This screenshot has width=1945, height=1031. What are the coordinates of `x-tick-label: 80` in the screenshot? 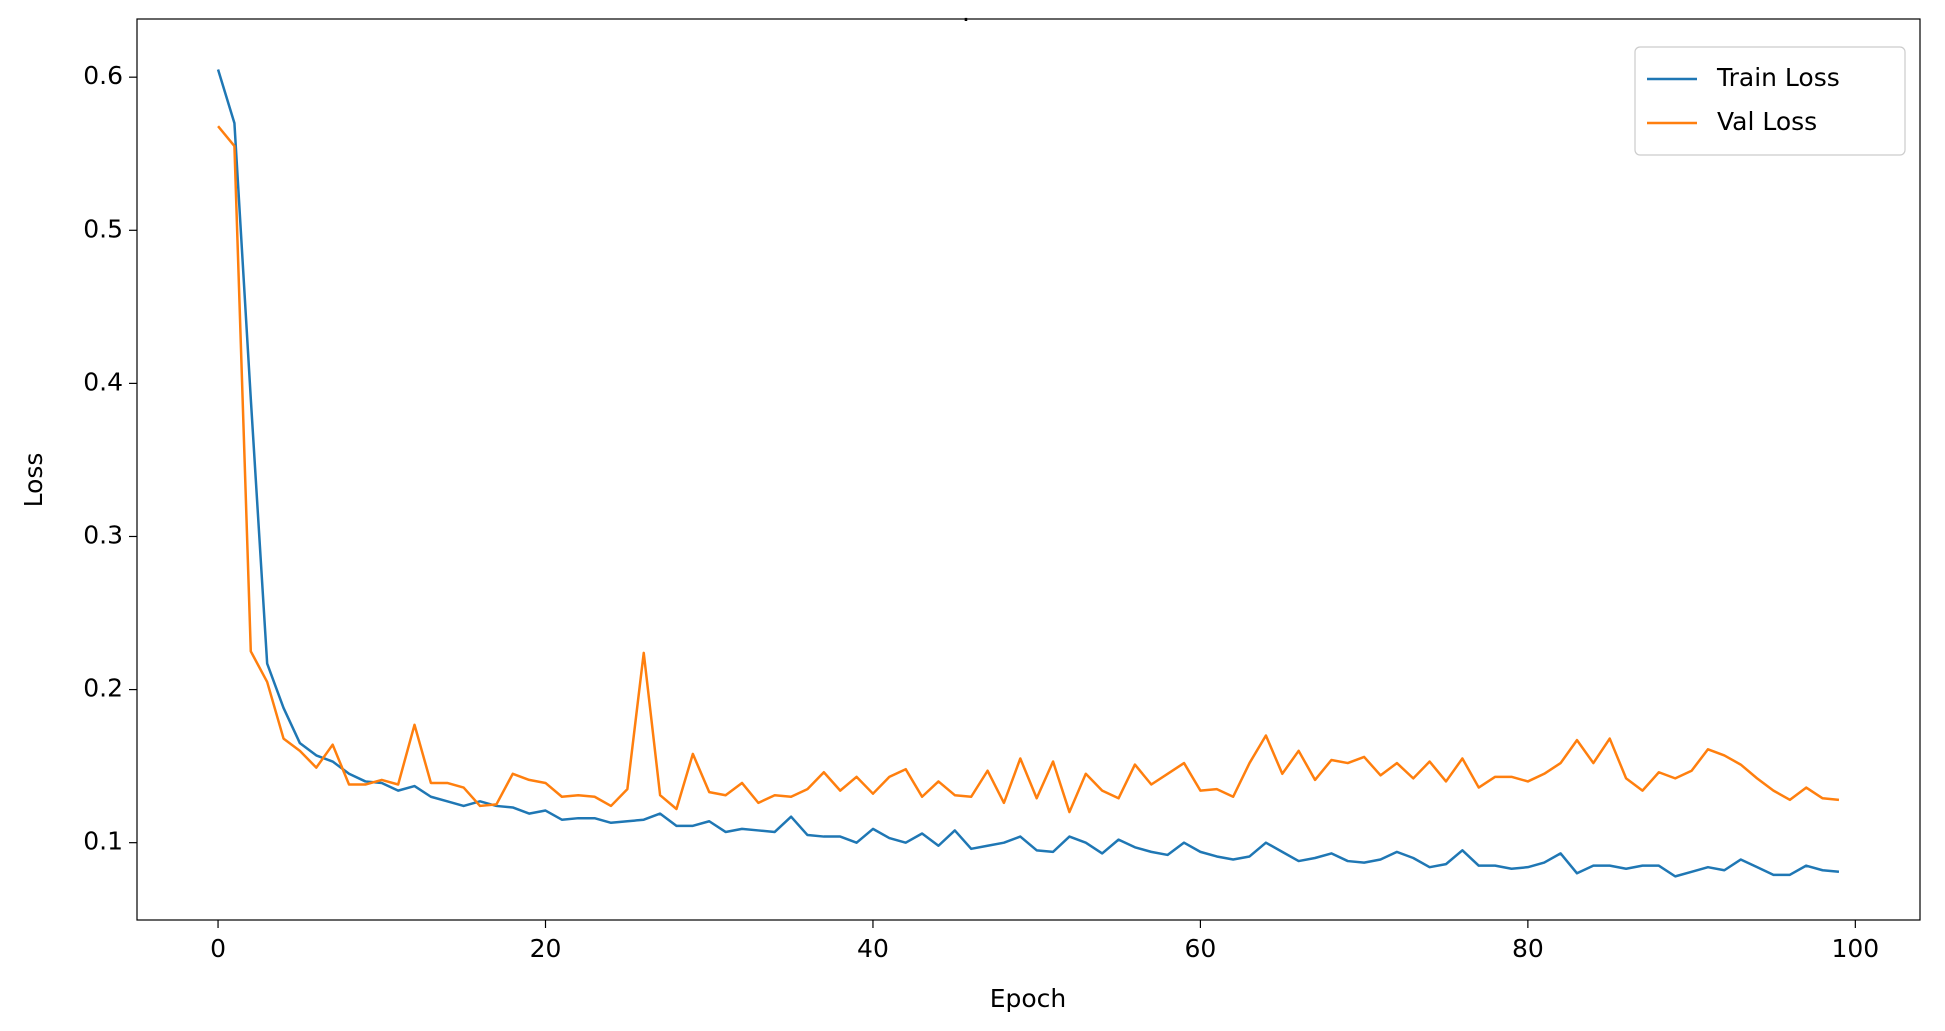 It's located at (1528, 948).